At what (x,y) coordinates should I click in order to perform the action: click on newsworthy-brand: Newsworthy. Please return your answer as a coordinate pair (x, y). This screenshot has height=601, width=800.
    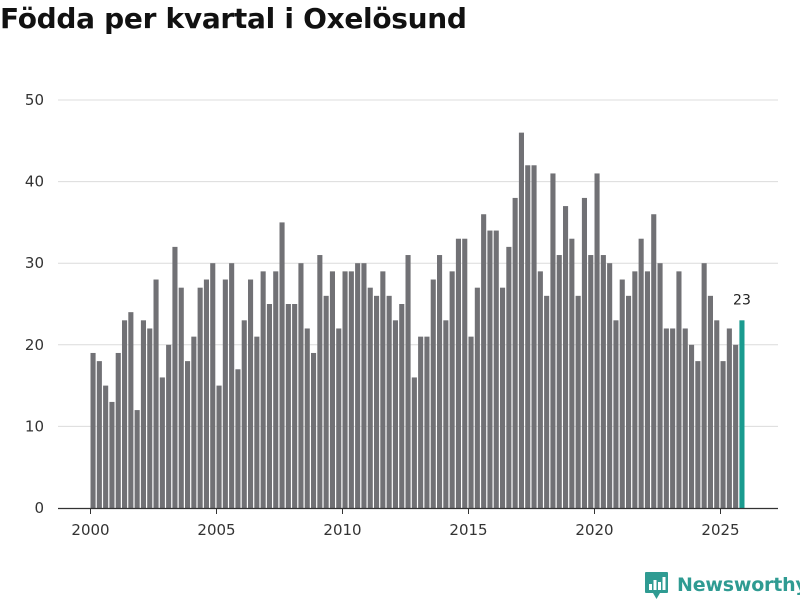
    Looking at the image, I should click on (722, 585).